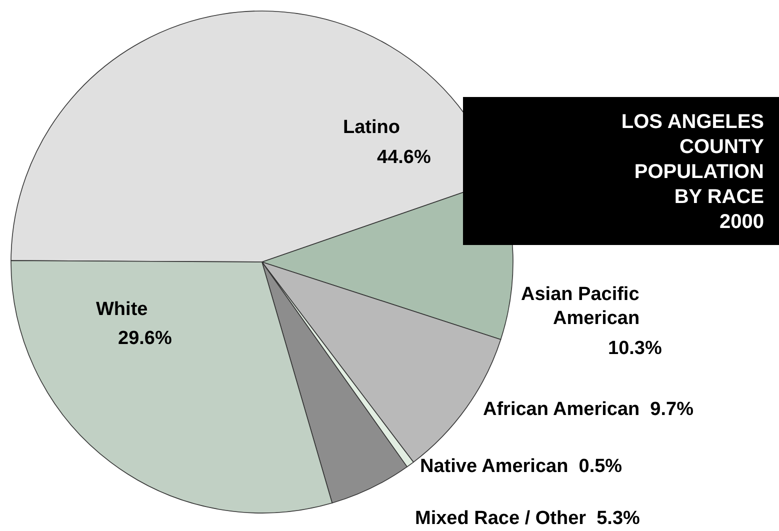 The image size is (779, 531). What do you see at coordinates (145, 338) in the screenshot?
I see `data-label: 29.6%` at bounding box center [145, 338].